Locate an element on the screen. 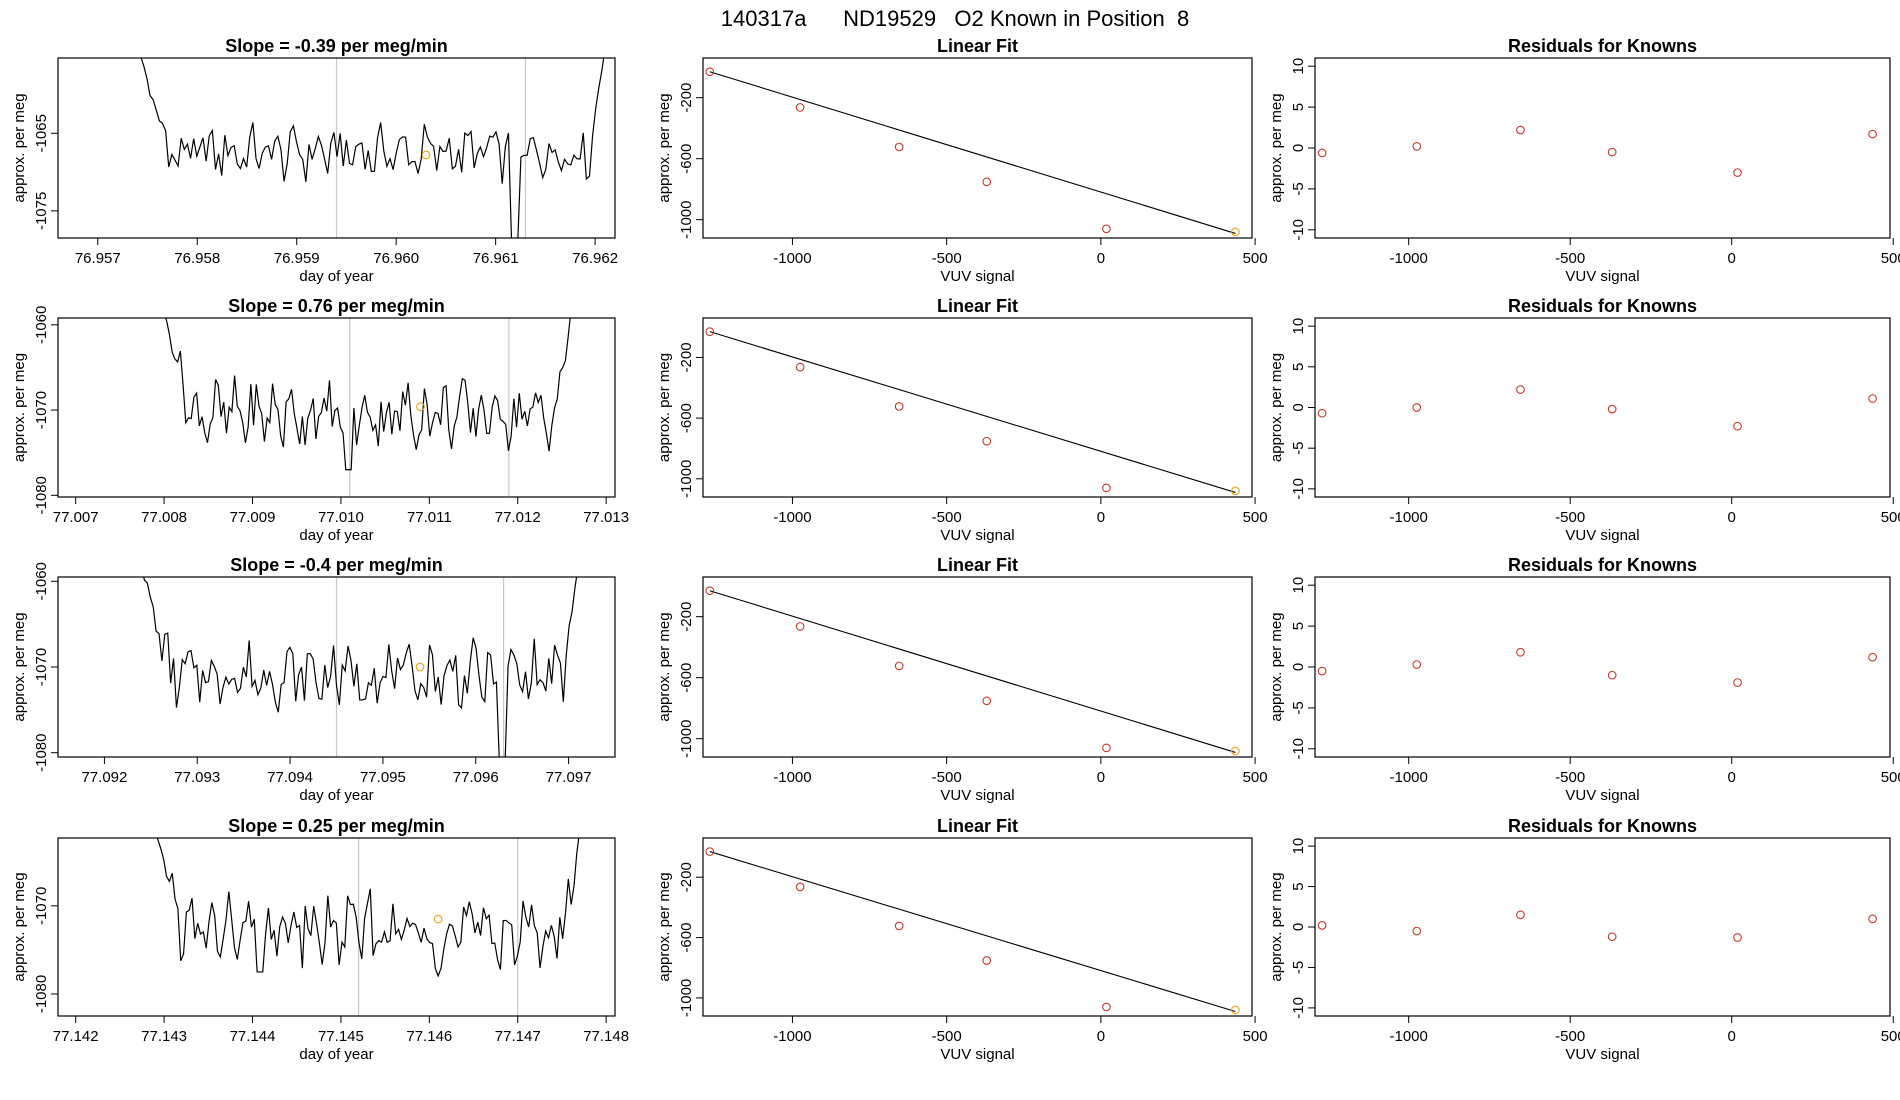 Image resolution: width=1900 pixels, height=1100 pixels. panel-title: Slope = 0.76 per meg/min is located at coordinates (336, 306).